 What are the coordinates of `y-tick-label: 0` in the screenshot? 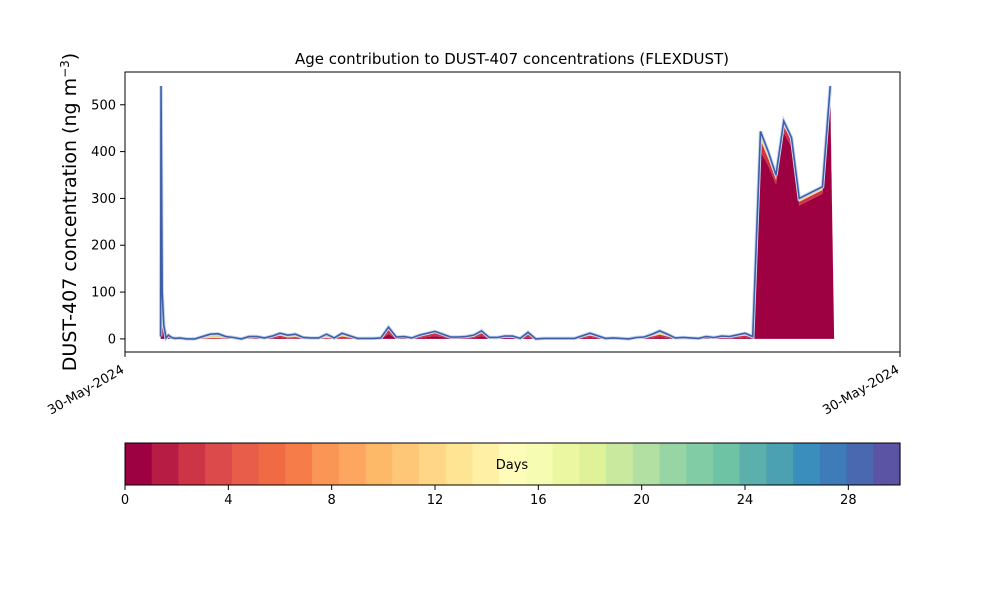 It's located at (112, 339).